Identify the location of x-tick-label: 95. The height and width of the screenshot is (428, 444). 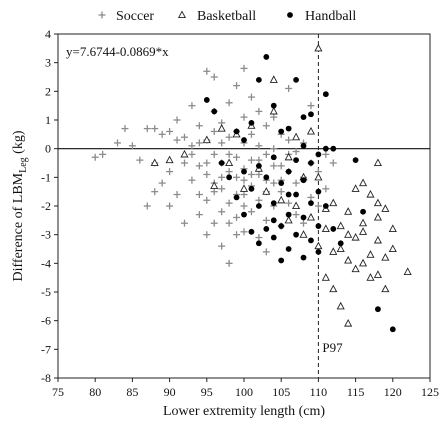
(207, 392).